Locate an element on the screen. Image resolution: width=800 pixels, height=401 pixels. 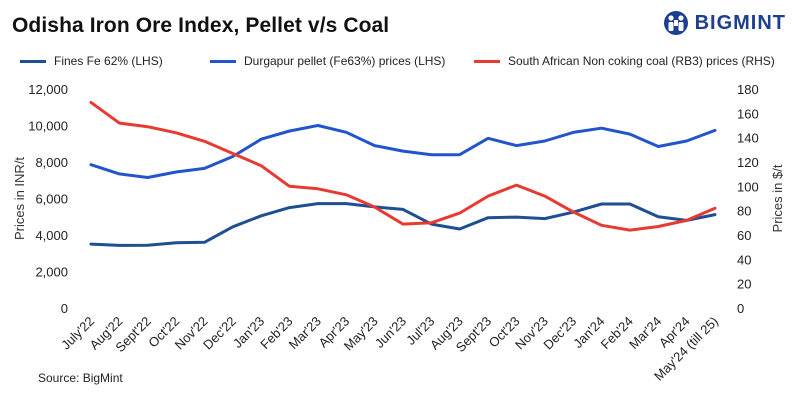
brand-logo: BIGMINT is located at coordinates (724, 23).